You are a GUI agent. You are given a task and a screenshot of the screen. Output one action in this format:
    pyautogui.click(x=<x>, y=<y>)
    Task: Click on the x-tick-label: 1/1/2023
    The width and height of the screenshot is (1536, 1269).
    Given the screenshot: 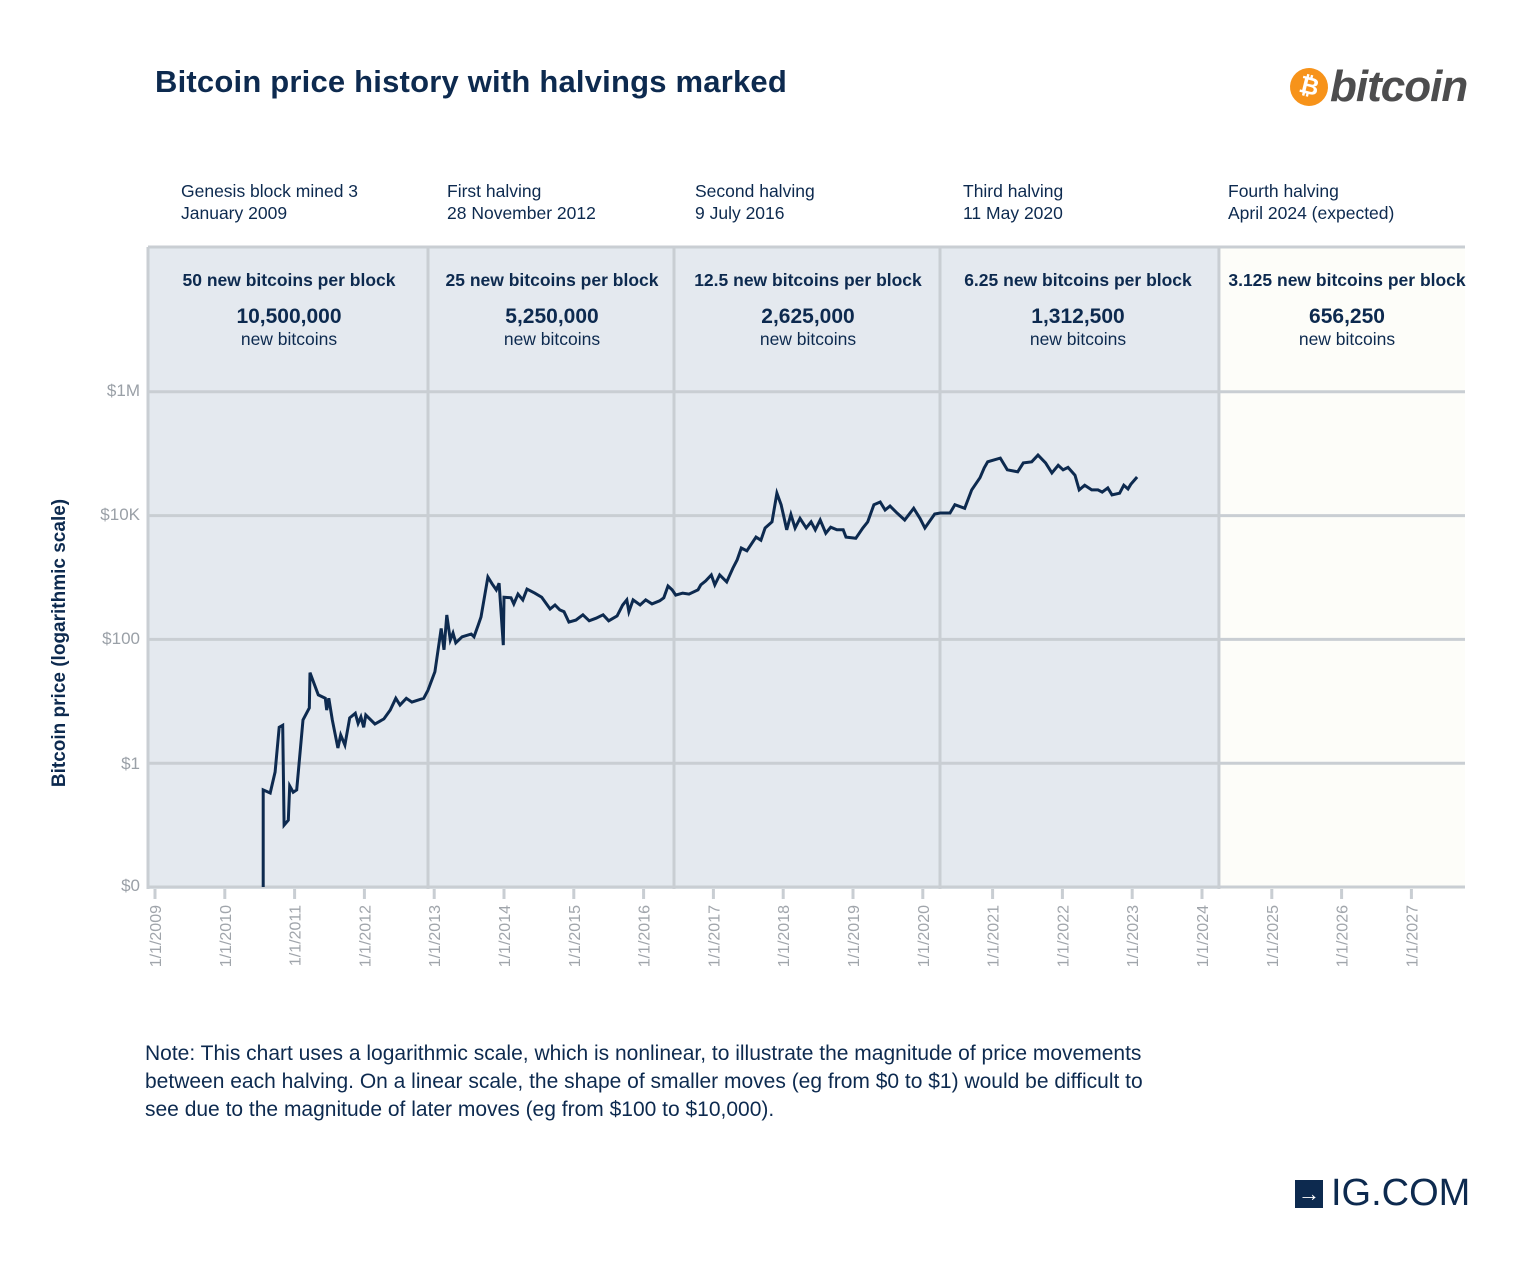 What is the action you would take?
    pyautogui.click(x=1133, y=936)
    